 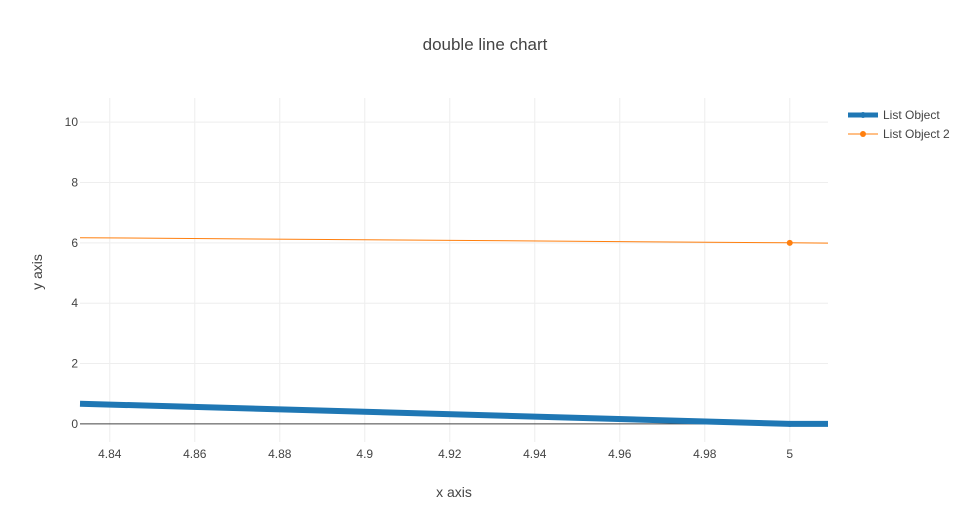 I want to click on y-tick-label: 4, so click(x=74, y=303).